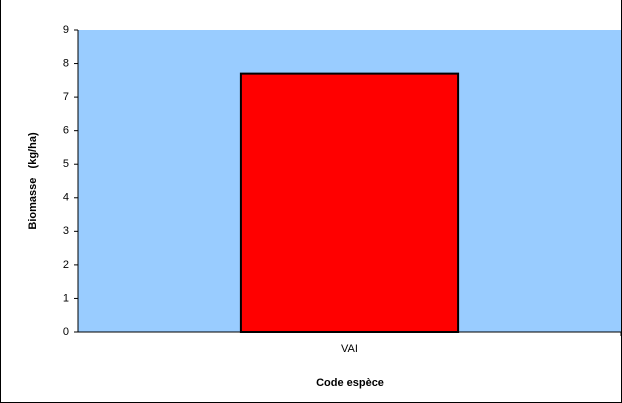  I want to click on y-tick-label: 5, so click(66, 164).